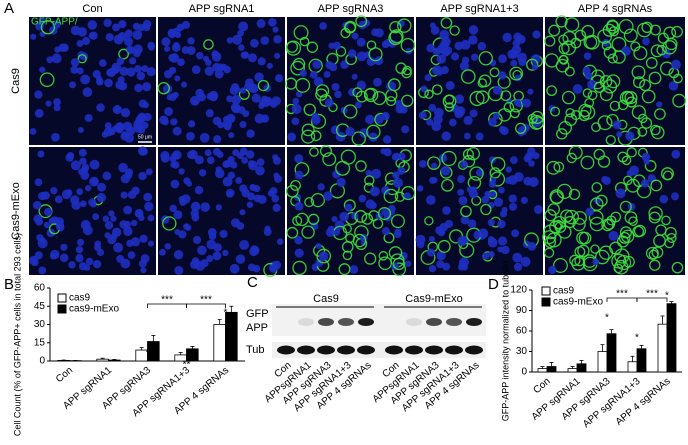 This screenshot has width=688, height=445. What do you see at coordinates (187, 365) in the screenshot?
I see `significance-label: **` at bounding box center [187, 365].